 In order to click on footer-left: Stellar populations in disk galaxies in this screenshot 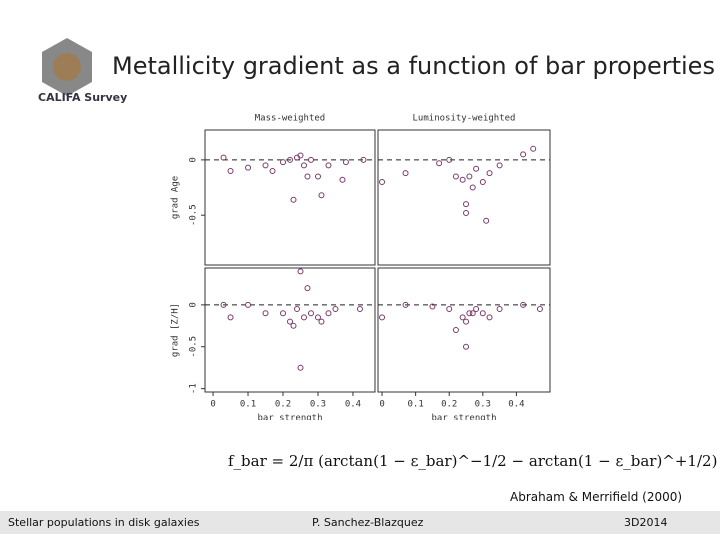, I will do `click(104, 522)`.